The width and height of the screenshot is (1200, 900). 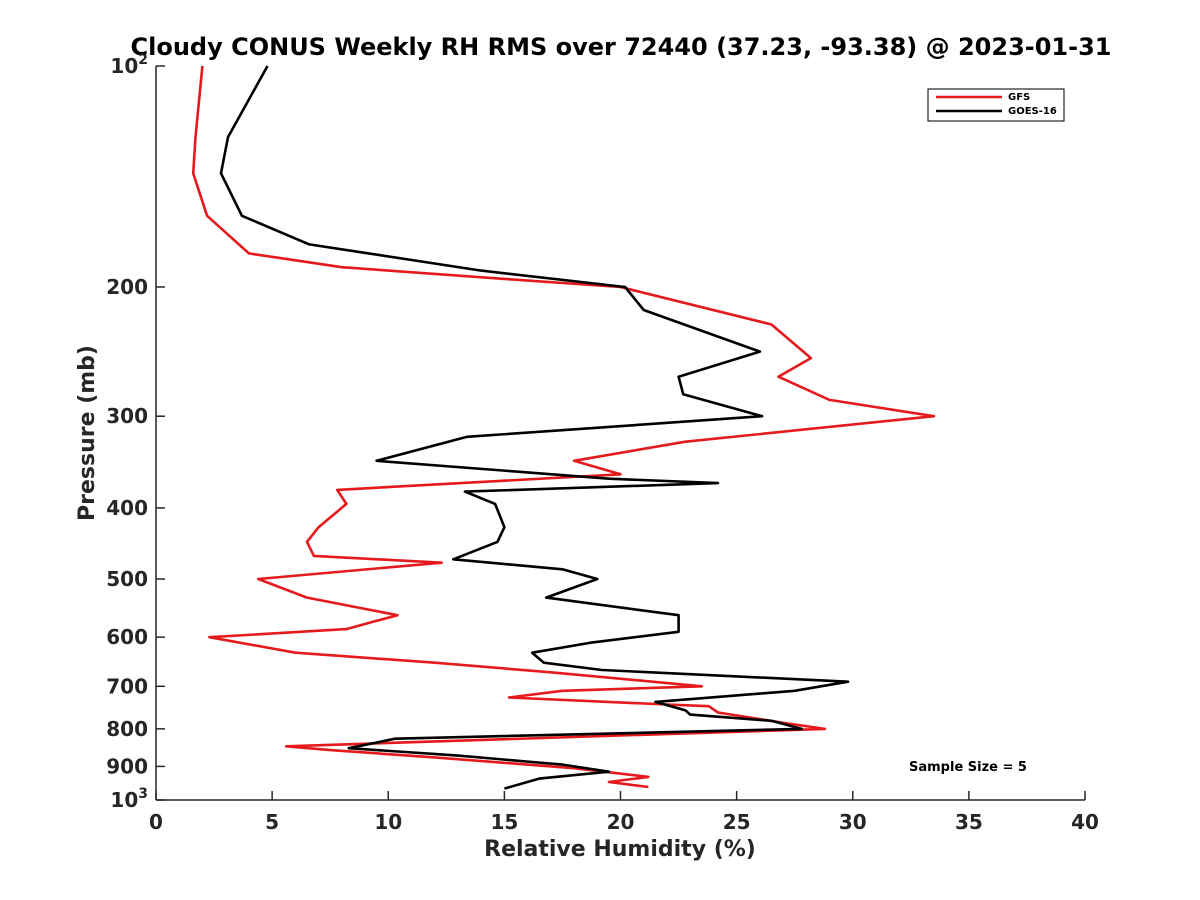 I want to click on y-tick-label: 10², so click(x=129, y=65).